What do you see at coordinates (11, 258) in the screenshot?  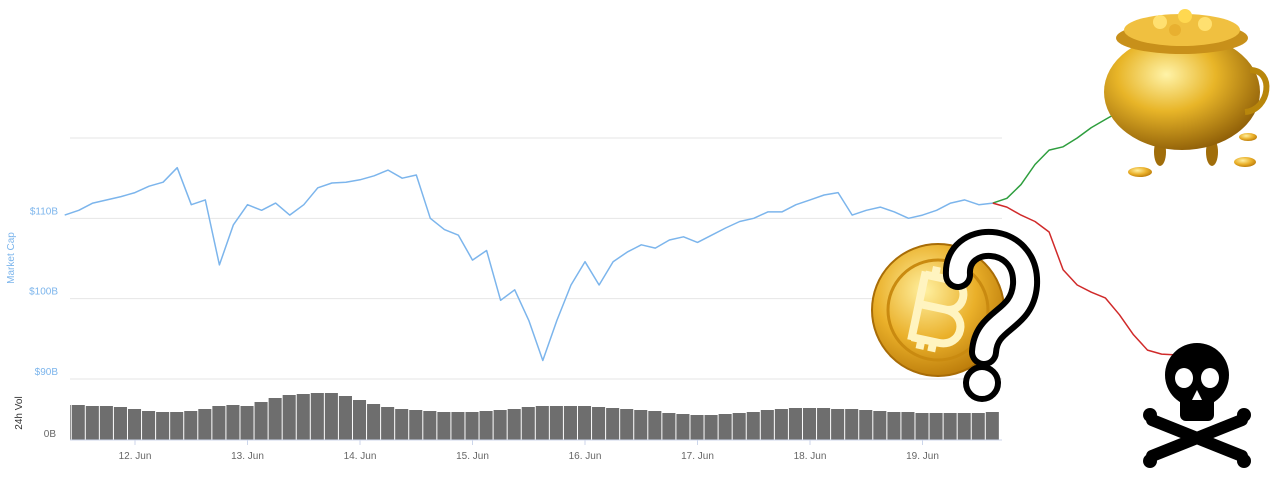 I see `y-axis-title: Market Cap` at bounding box center [11, 258].